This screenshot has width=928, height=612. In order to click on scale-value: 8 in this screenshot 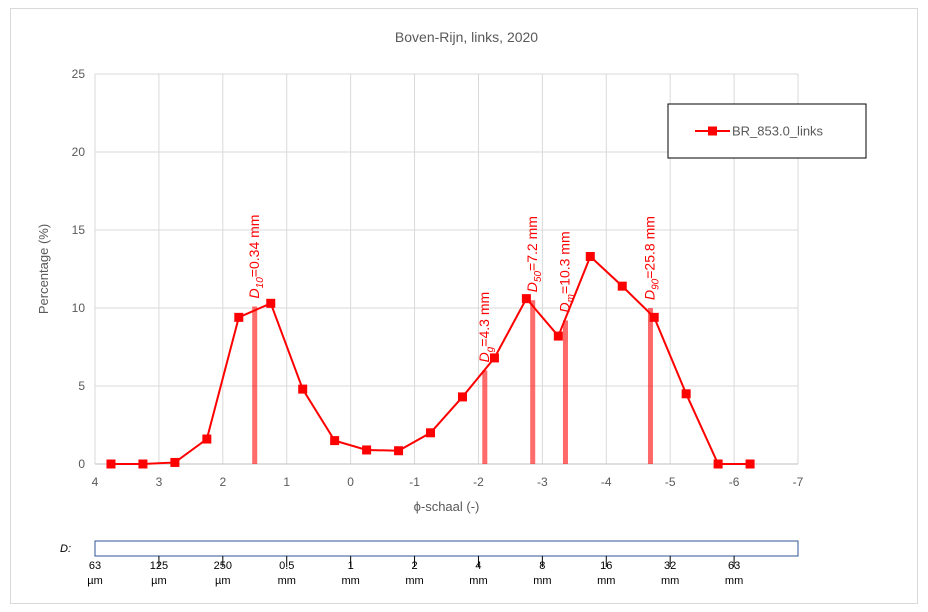, I will do `click(542, 566)`.